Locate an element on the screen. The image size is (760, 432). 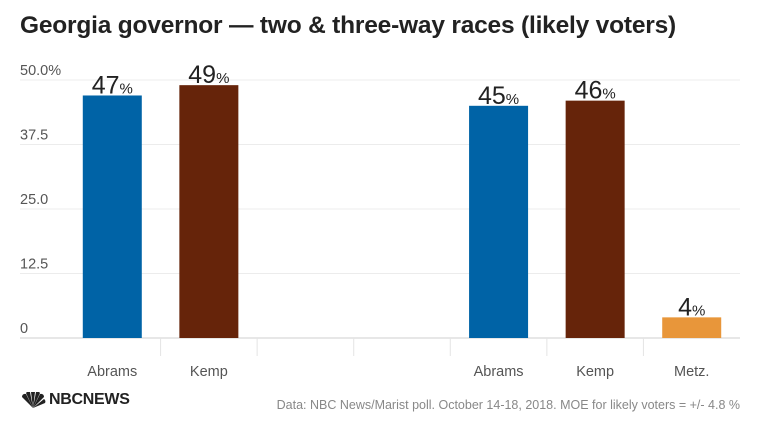
nbc-news-wordmark: NBCNEWS is located at coordinates (89, 399).